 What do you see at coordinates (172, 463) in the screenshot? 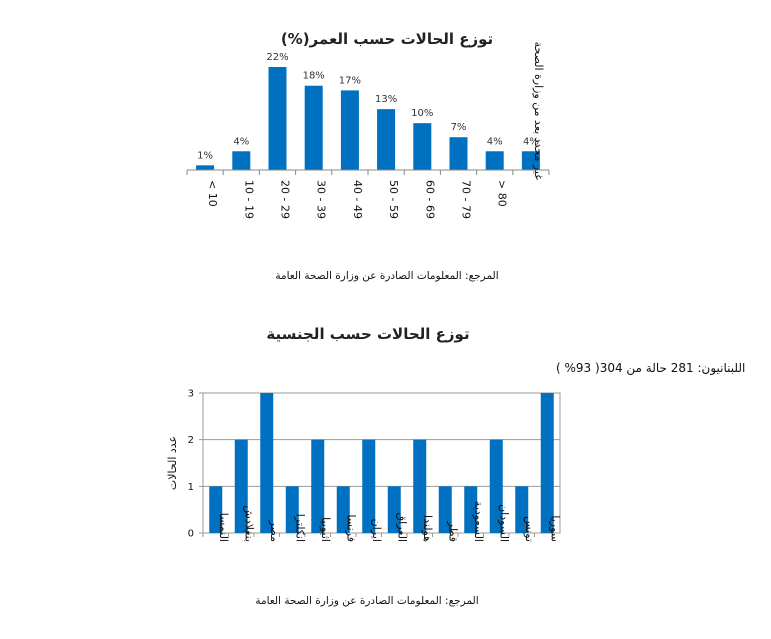
I see `nationality-chart-y-axis-label: عدد الحالات` at bounding box center [172, 463].